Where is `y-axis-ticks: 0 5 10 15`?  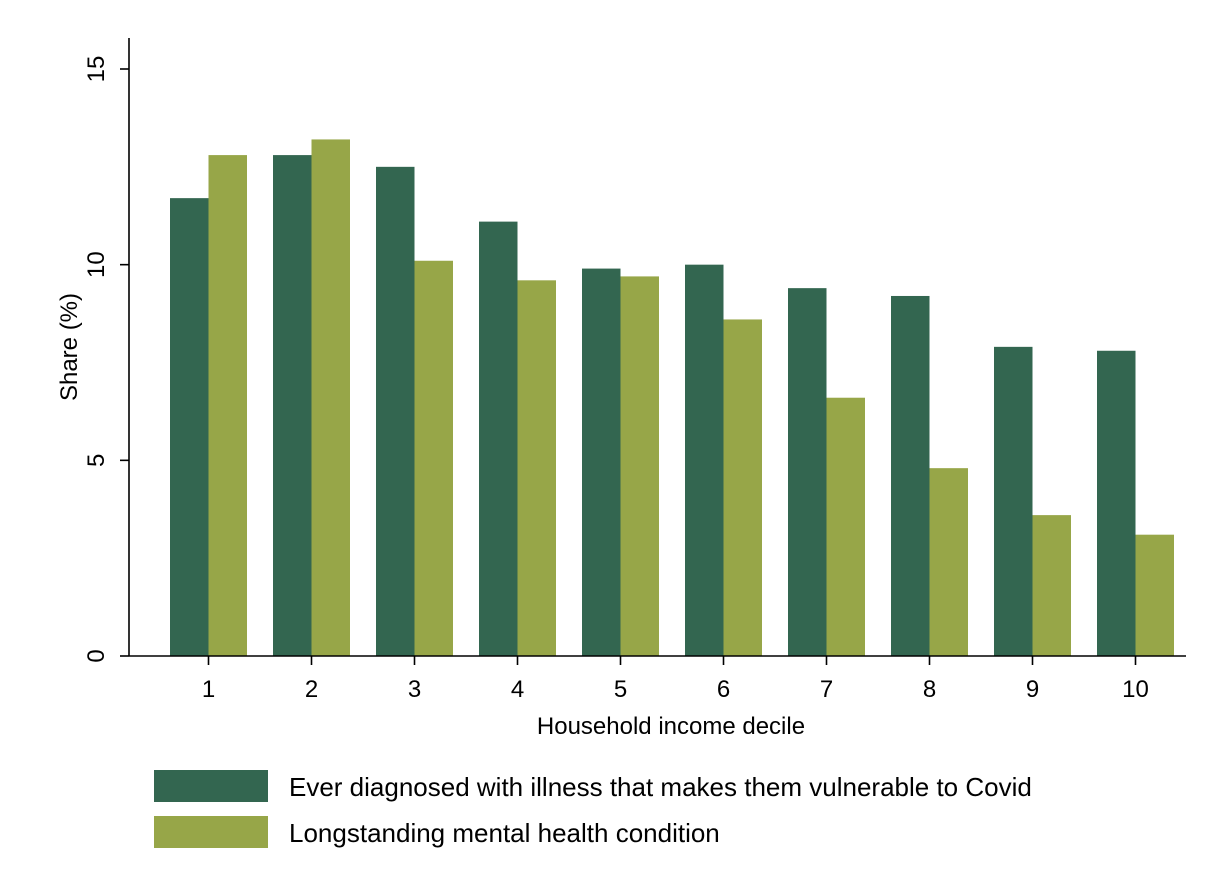 y-axis-ticks: 0 5 10 15 is located at coordinates (106, 359).